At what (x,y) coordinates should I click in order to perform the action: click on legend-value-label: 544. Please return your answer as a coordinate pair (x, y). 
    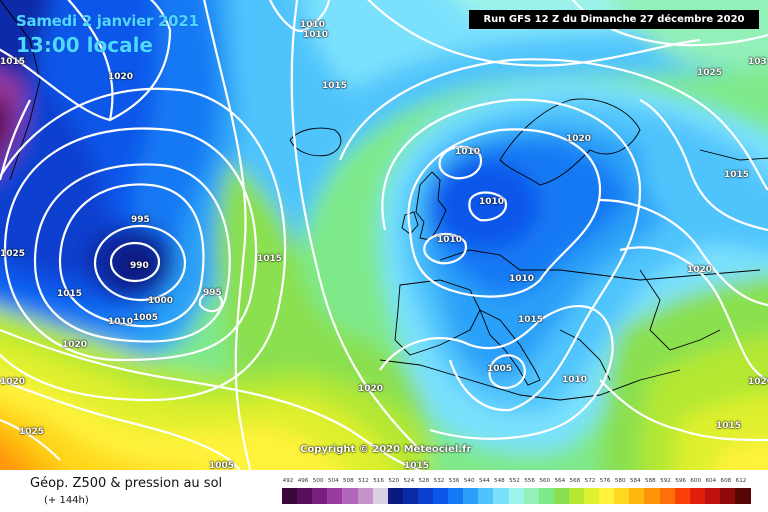
    Looking at the image, I should click on (484, 481).